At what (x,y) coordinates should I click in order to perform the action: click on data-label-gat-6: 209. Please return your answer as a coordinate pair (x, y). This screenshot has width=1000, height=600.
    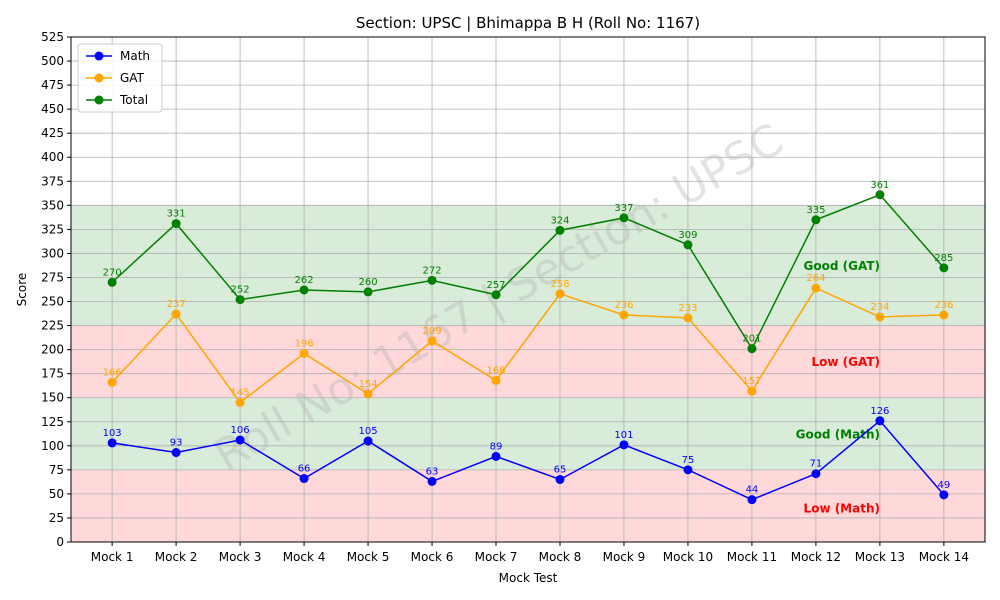
    Looking at the image, I should click on (431, 331).